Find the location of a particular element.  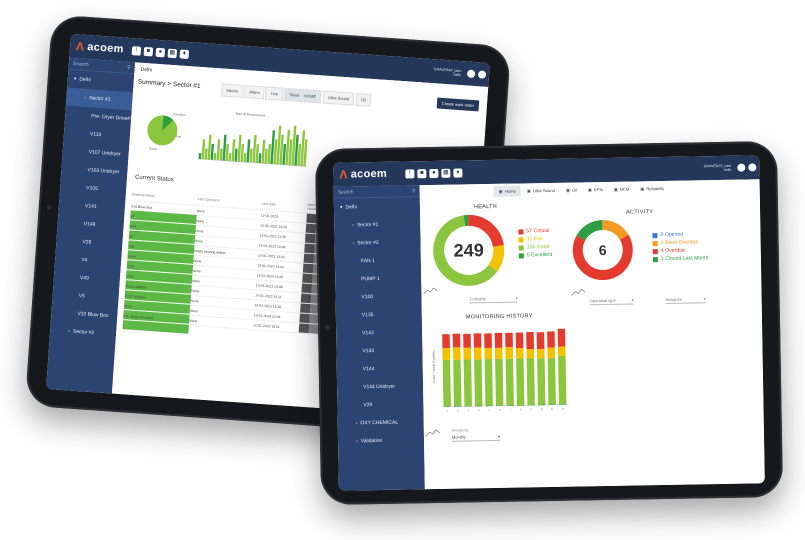

sidebar-item: ▾ Delhi is located at coordinates (377, 206).